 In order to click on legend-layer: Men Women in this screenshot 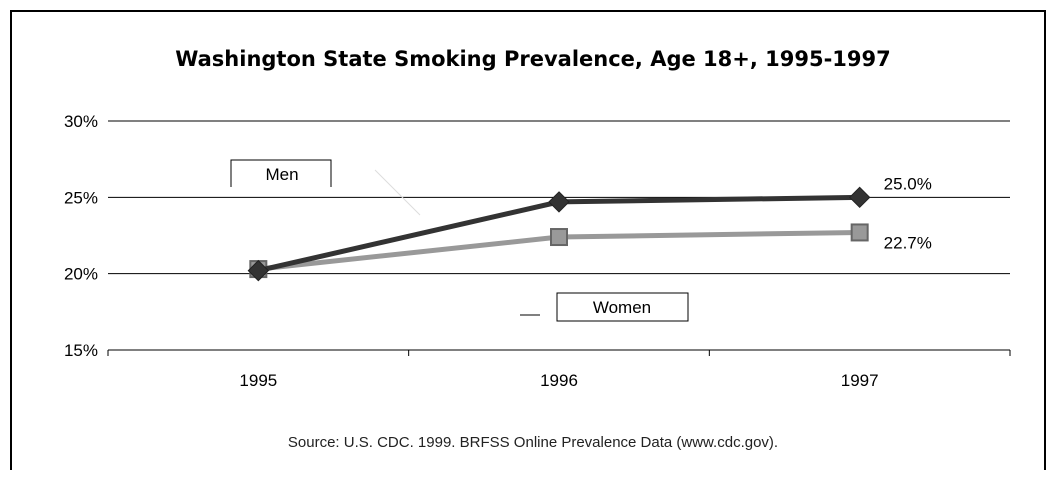, I will do `click(459, 240)`.